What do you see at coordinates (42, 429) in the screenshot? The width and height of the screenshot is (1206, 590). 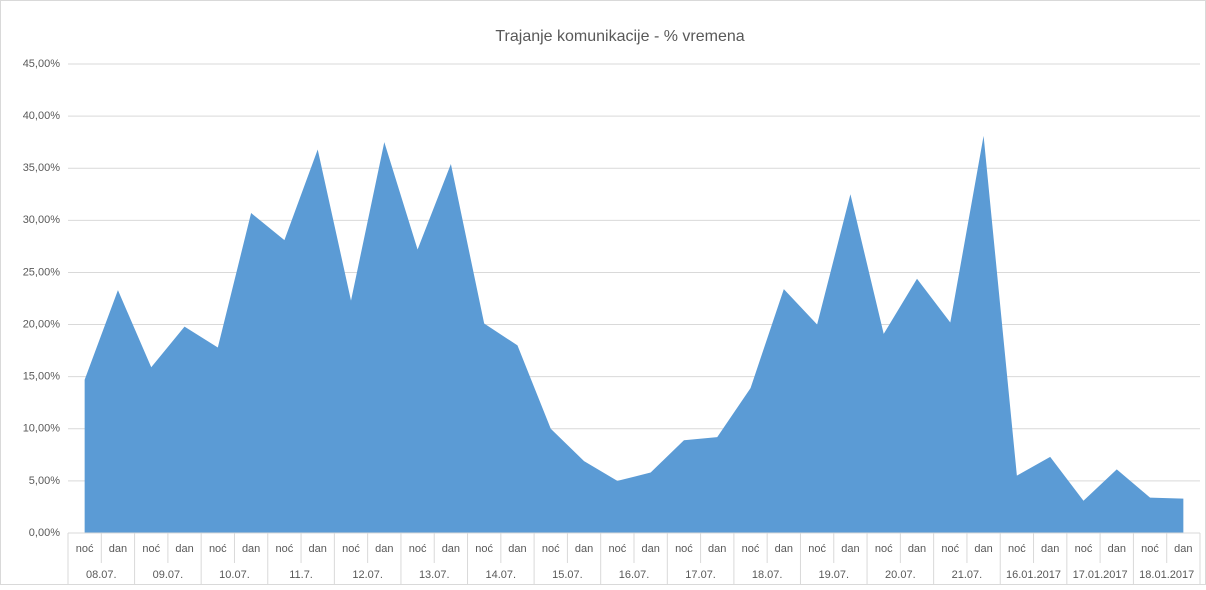 I see `y-tick-label: 10,00%` at bounding box center [42, 429].